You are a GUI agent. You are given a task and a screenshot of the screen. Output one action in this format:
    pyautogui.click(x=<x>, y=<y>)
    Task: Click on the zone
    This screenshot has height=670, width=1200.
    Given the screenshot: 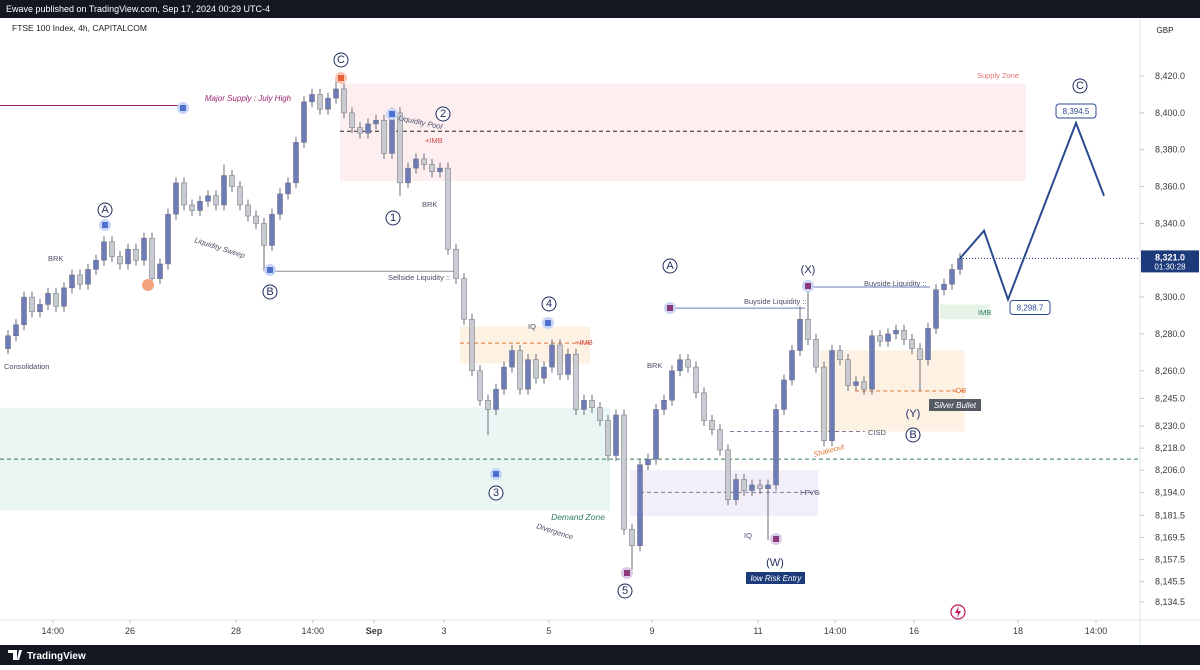 What is the action you would take?
    pyautogui.click(x=724, y=493)
    